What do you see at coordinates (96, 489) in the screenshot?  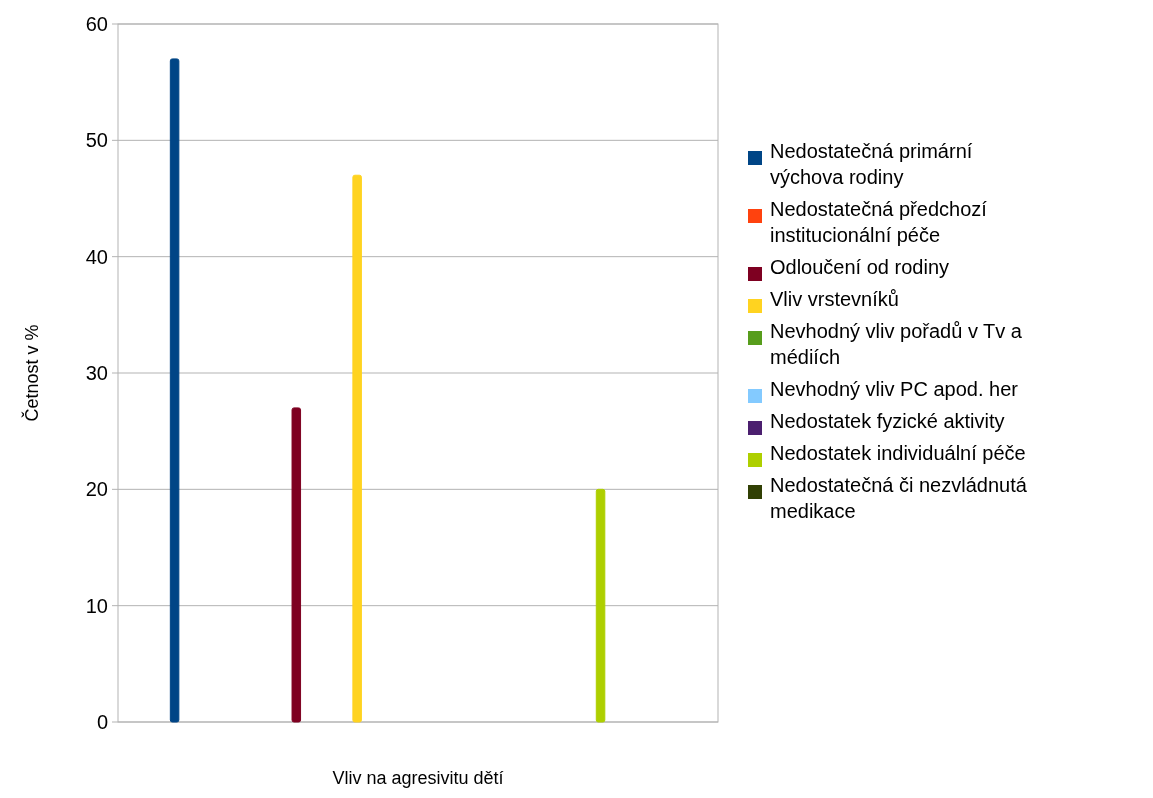 I see `y-tick-label: 20` at bounding box center [96, 489].